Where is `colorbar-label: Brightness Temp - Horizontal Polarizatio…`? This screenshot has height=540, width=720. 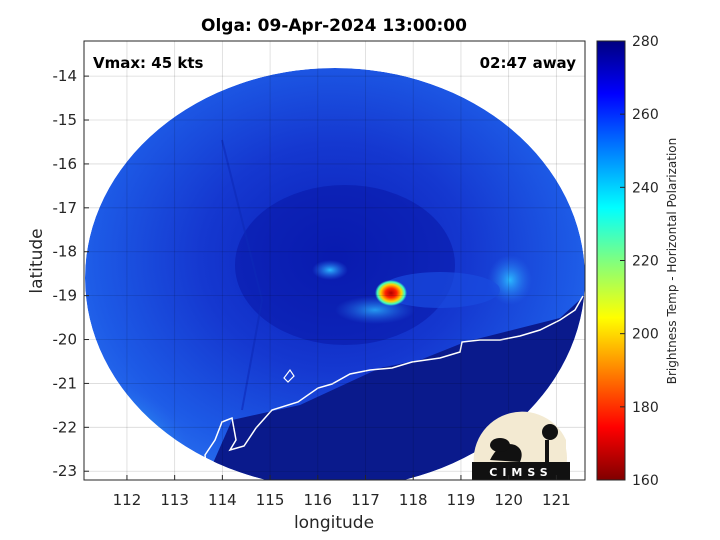 colorbar-label: Brightness Temp - Horizontal Polarizatio… is located at coordinates (672, 261).